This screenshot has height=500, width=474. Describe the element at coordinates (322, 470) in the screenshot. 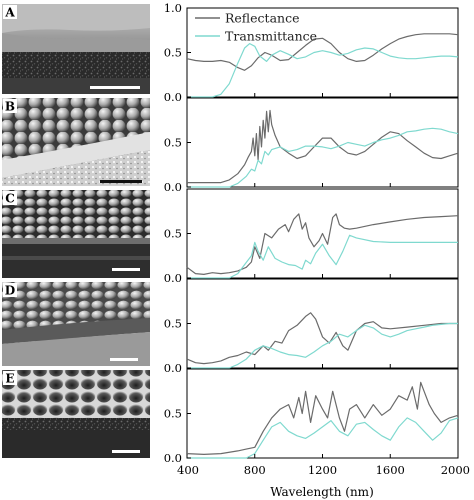

I see `x-tick-label: 1200` at that location.